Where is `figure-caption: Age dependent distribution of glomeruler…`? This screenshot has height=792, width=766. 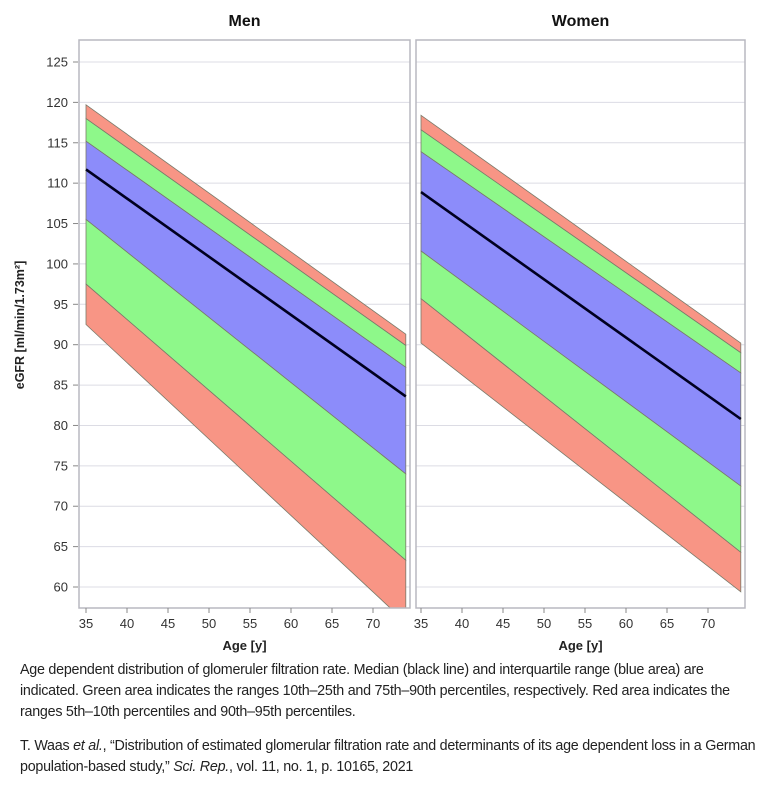
figure-caption: Age dependent distribution of glomeruler… is located at coordinates (375, 691).